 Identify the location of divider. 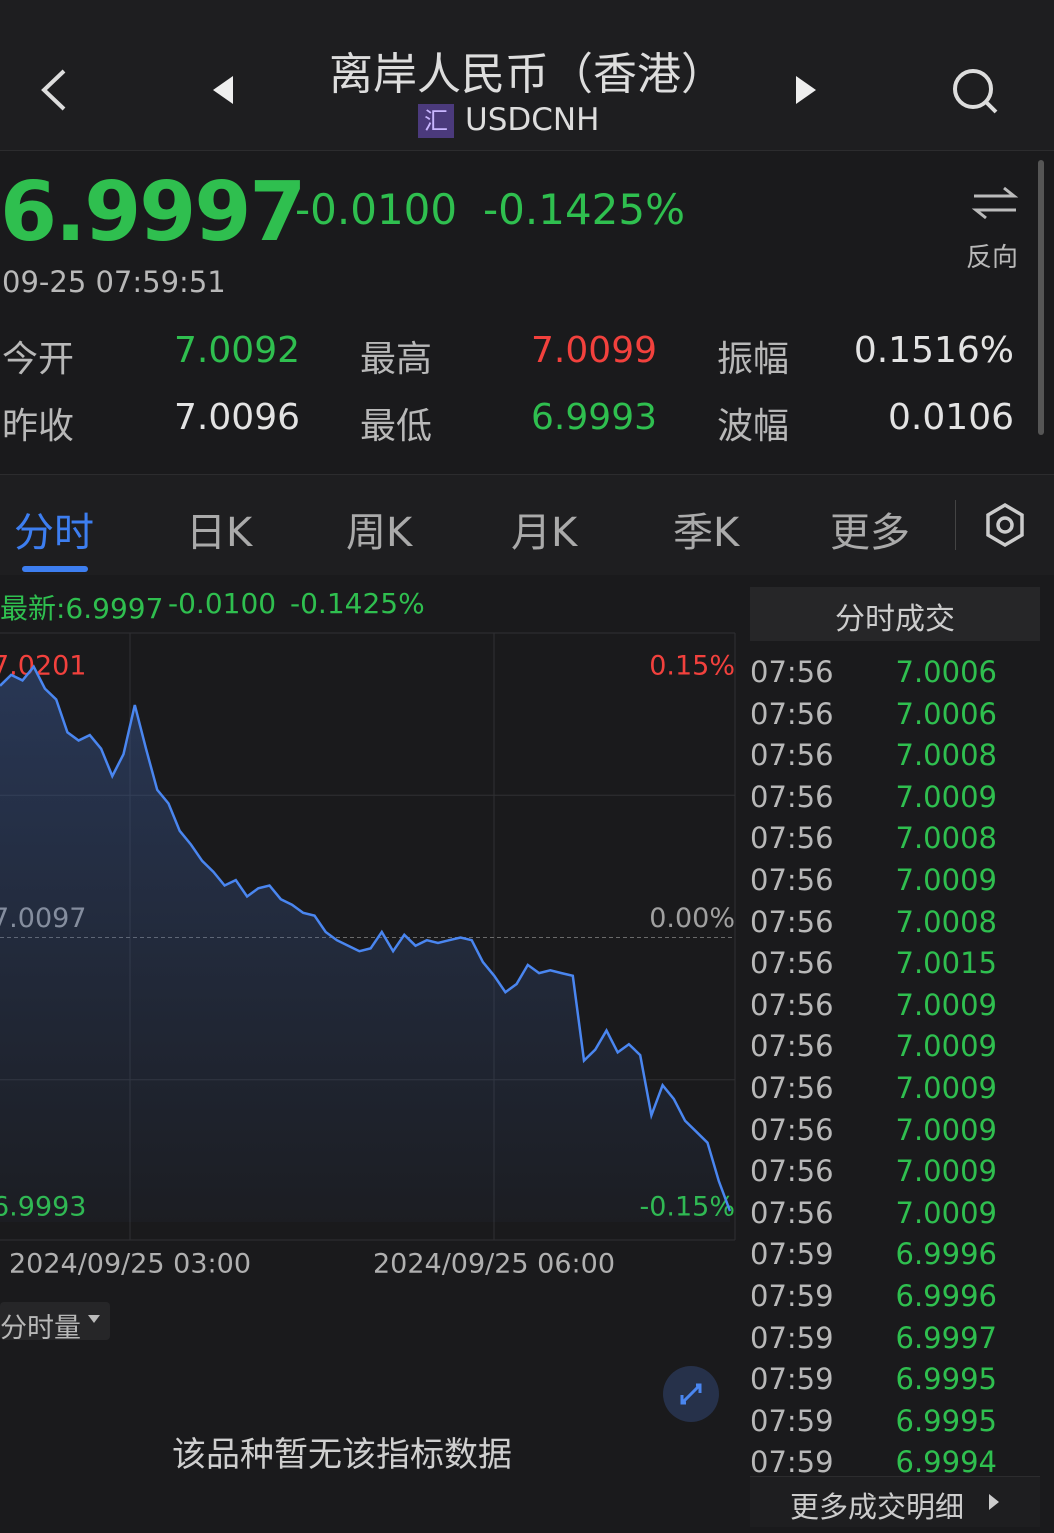
(955, 525).